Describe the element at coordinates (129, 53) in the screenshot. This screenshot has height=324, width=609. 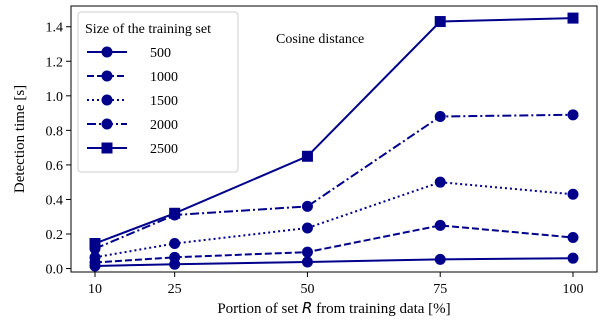
I see `legend-item-500: 500` at that location.